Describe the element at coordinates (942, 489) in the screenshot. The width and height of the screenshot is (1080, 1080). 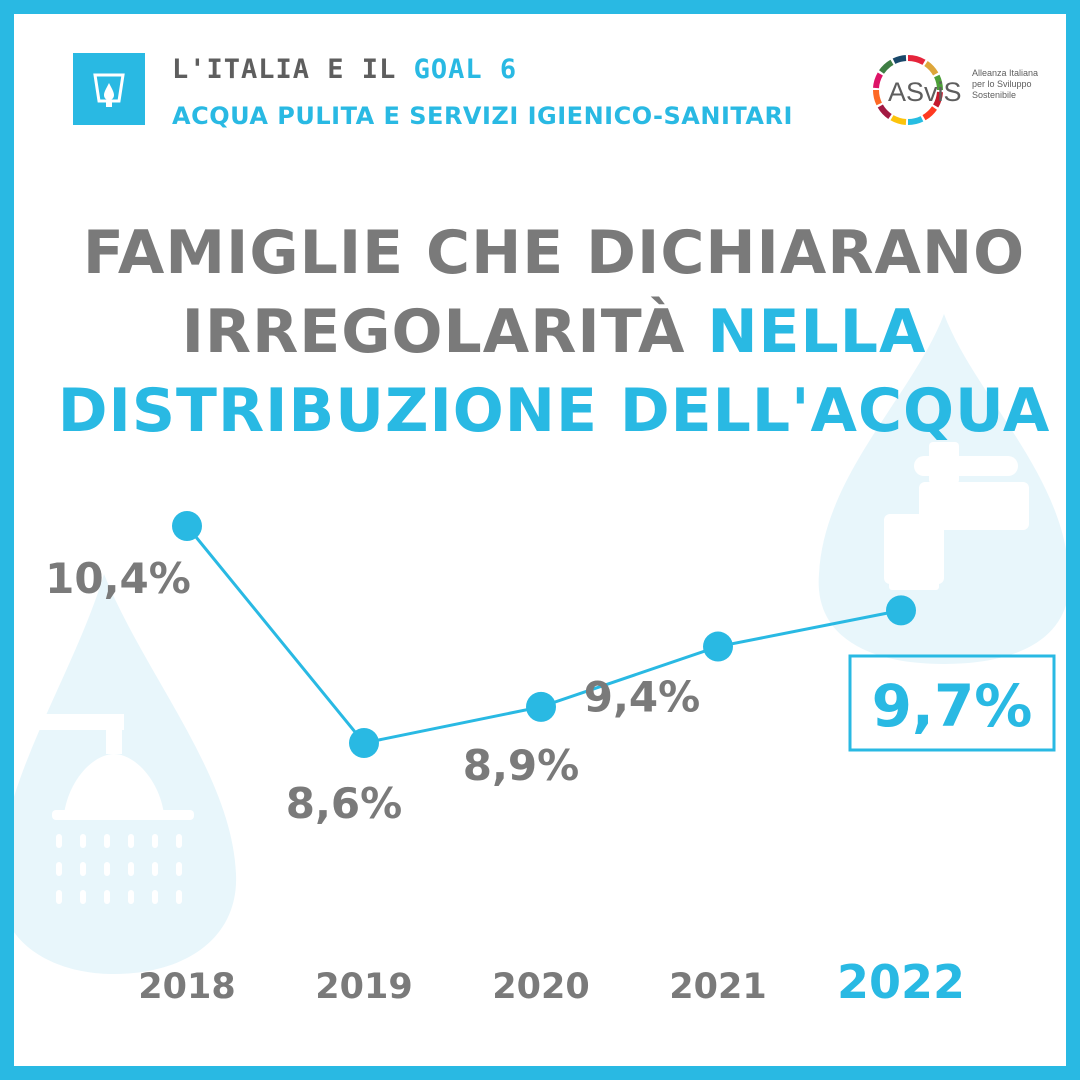
I see `faucet-drop-icon` at that location.